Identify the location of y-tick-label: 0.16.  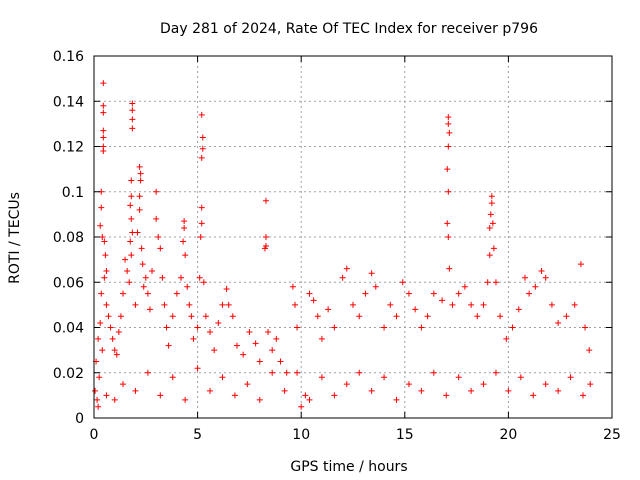
(68, 57).